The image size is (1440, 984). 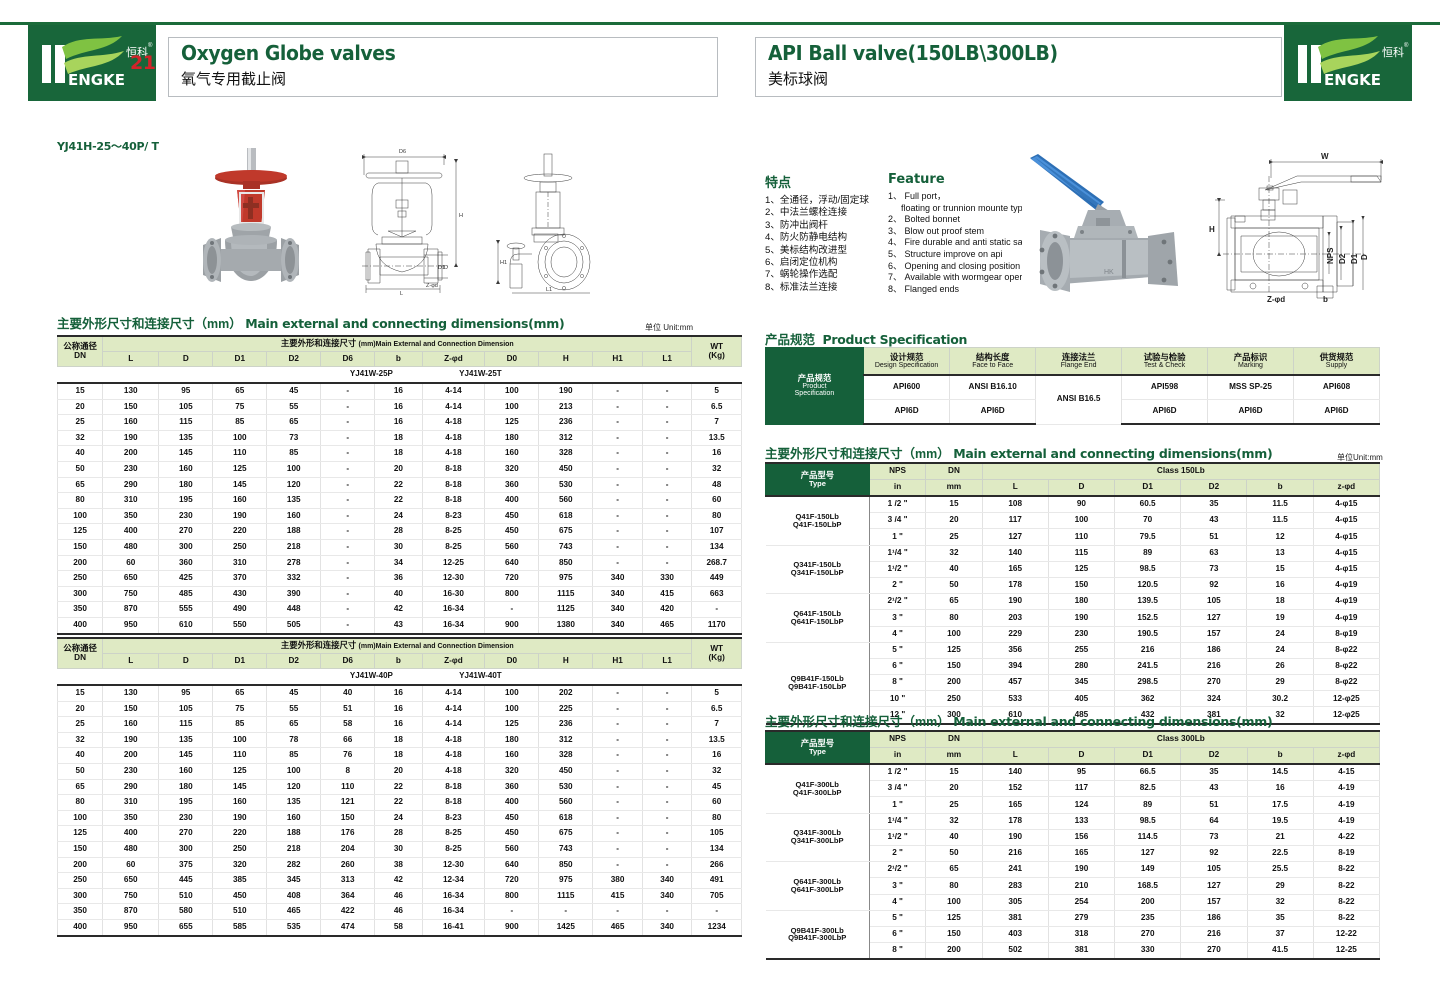 I want to click on globe-valve-photo, so click(x=257, y=220).